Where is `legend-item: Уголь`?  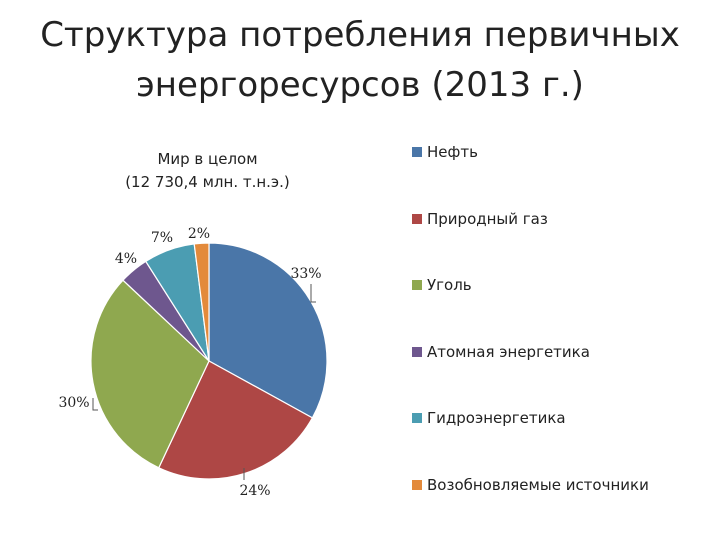
legend-item: Уголь is located at coordinates (442, 285).